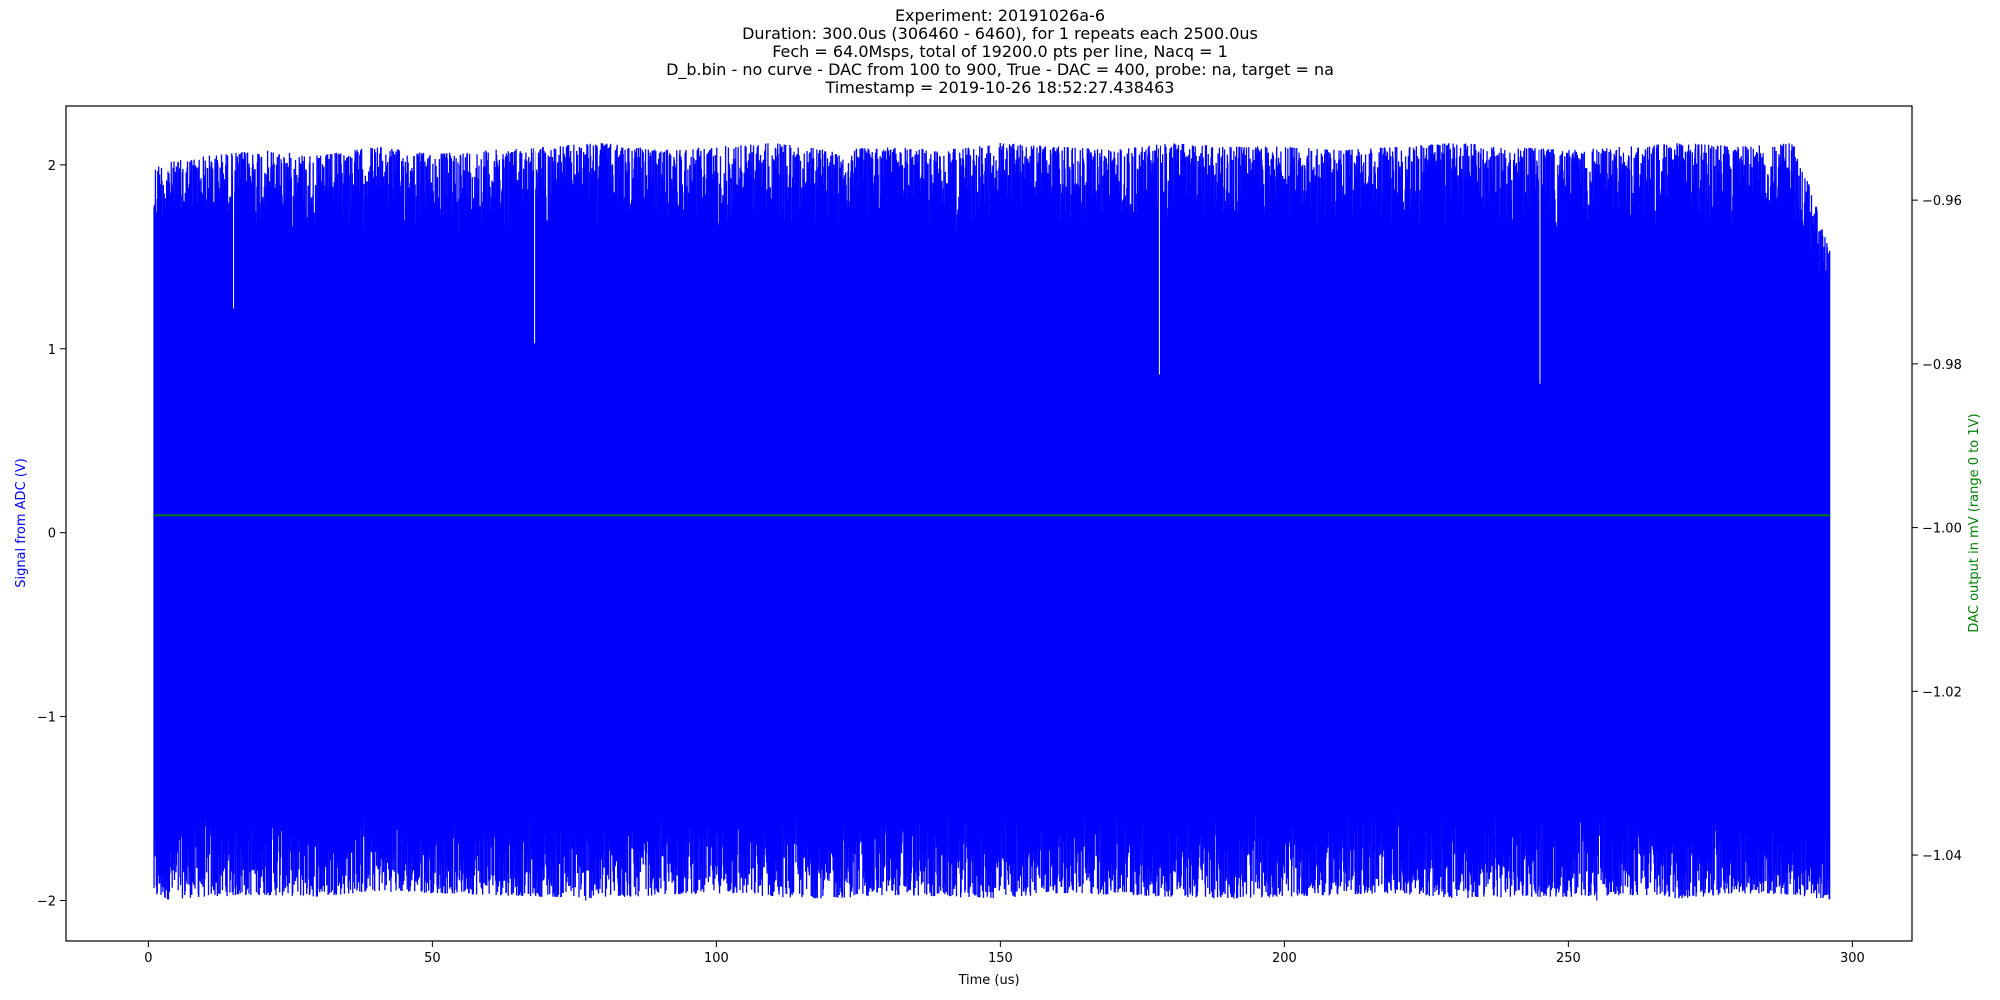  Describe the element at coordinates (1284, 958) in the screenshot. I see `x-tick-label: 200` at that location.